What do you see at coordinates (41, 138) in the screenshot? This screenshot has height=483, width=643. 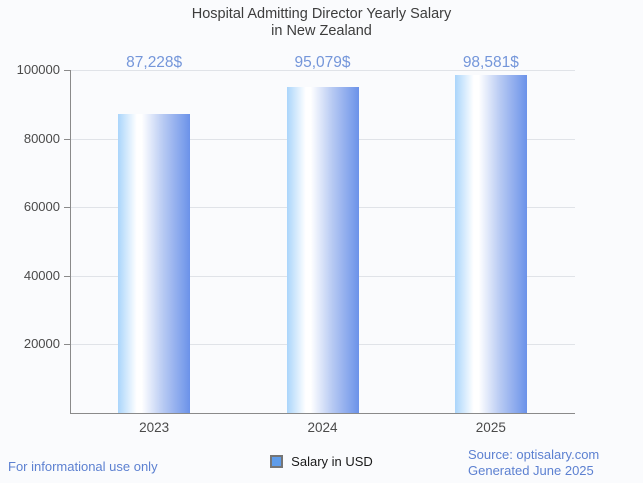 I see `y-tick-label: 80000` at bounding box center [41, 138].